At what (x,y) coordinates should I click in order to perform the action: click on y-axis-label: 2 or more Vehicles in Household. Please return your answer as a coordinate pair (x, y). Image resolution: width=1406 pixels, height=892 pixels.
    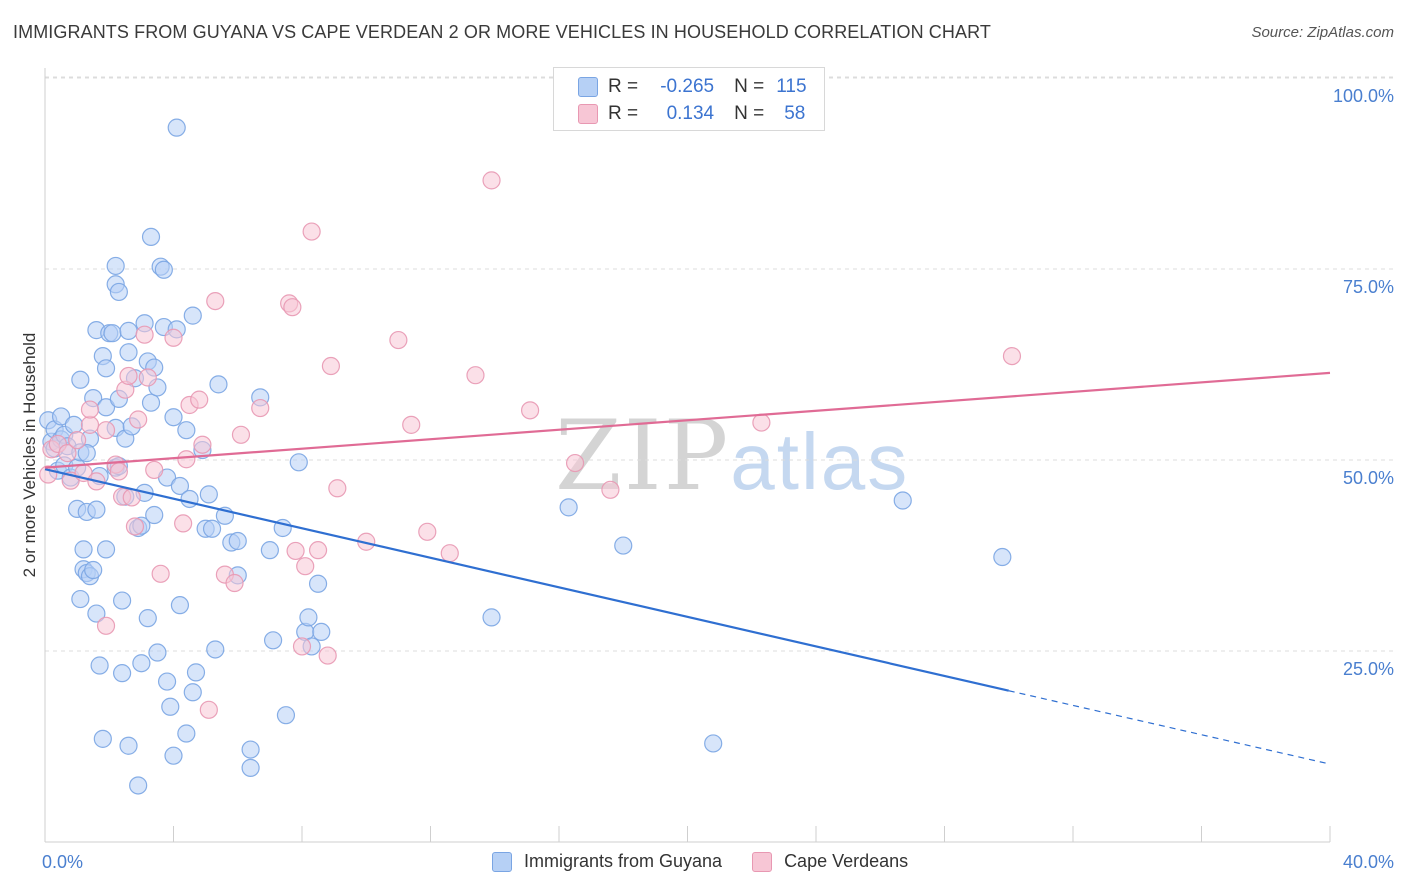
    Looking at the image, I should click on (29, 455).